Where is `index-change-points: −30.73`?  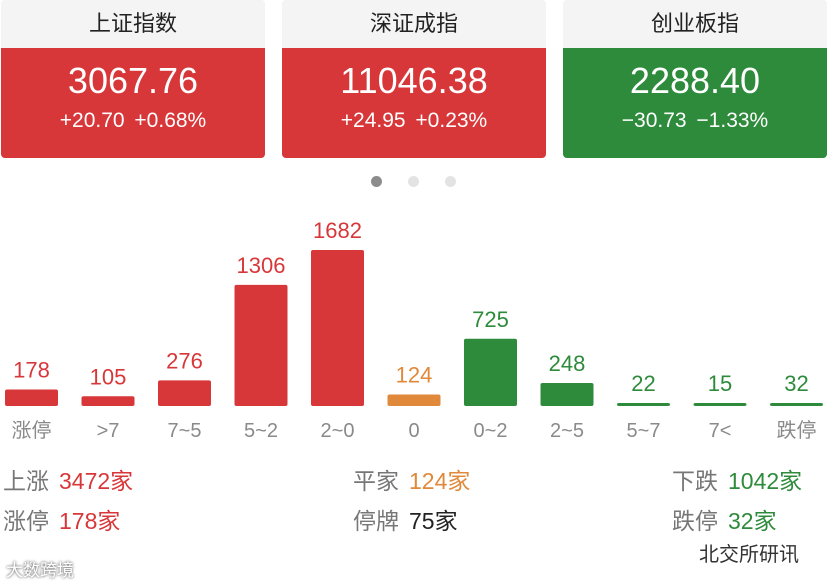
index-change-points: −30.73 is located at coordinates (654, 120).